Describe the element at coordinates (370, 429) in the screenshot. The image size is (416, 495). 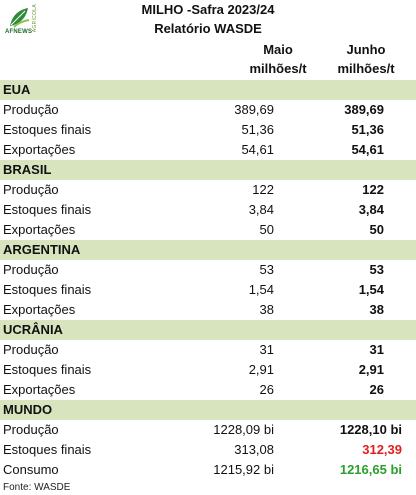
I see `value-junho: 1228,10 bi` at that location.